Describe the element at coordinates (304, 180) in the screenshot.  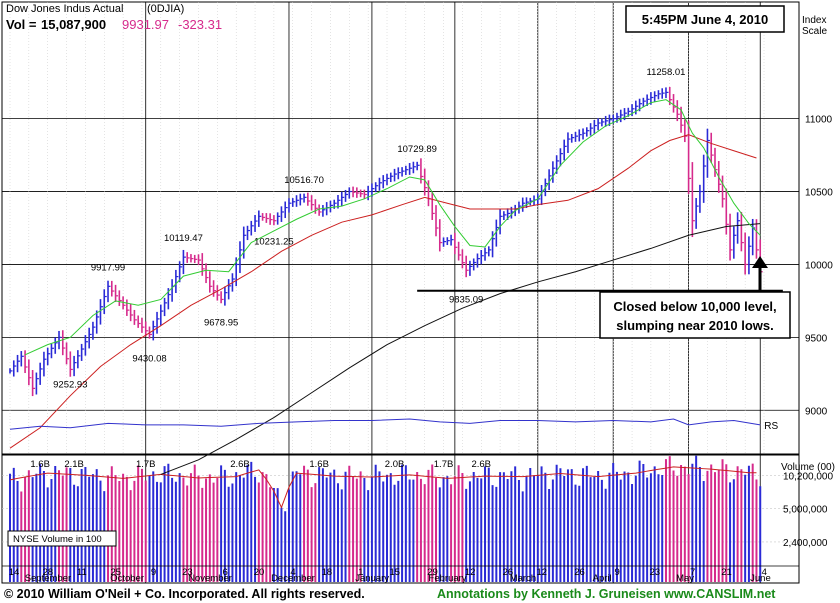
I see `price-annotation-label: 10516.70` at that location.